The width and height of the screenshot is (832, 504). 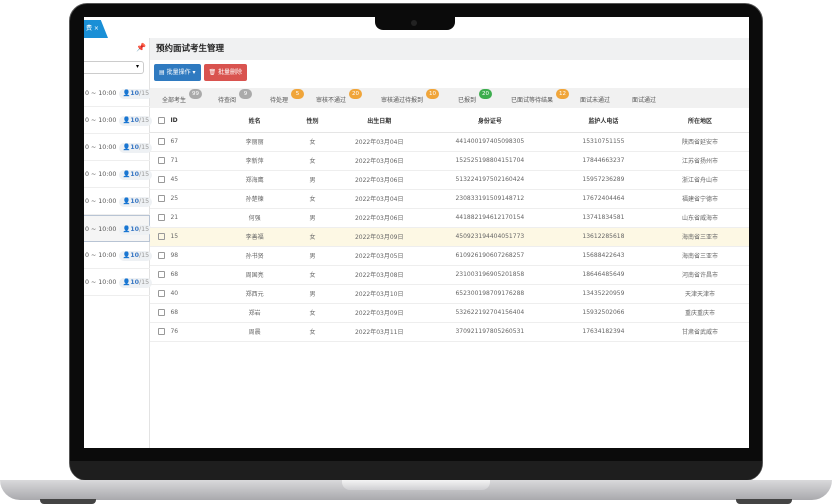 I want to click on table-cell: 2022年03月09日, so click(x=379, y=313).